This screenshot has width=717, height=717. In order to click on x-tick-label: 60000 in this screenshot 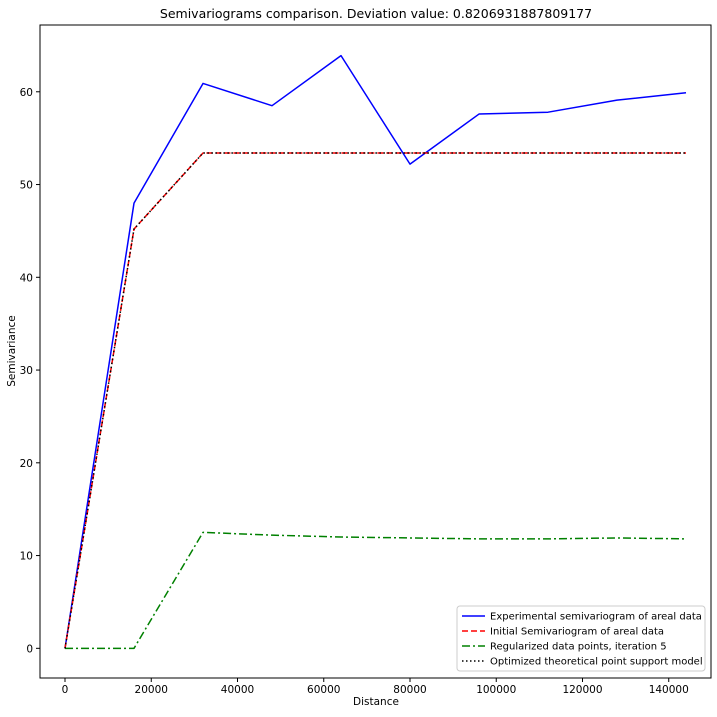, I will do `click(323, 690)`.